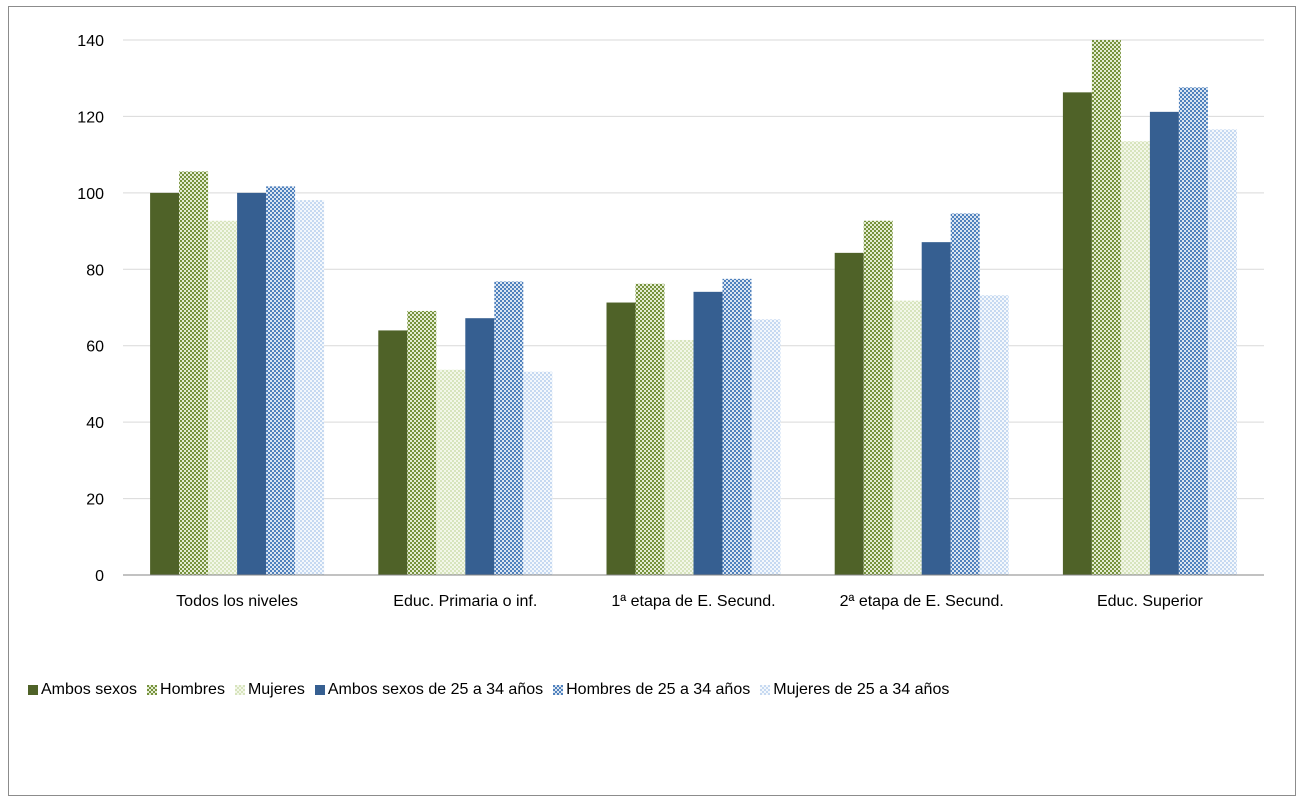  I want to click on y-tick-label: 0, so click(99, 576).